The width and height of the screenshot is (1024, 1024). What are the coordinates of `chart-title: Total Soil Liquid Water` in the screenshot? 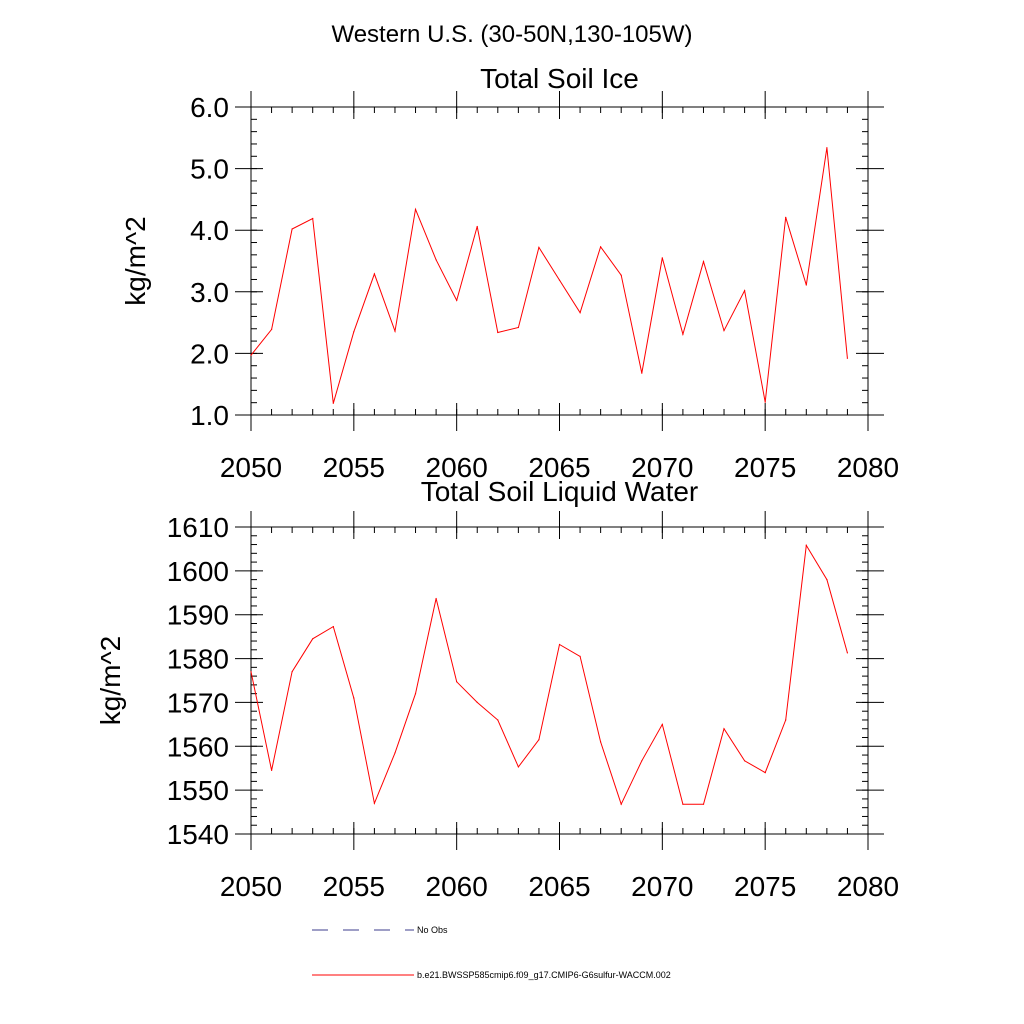 It's located at (560, 491).